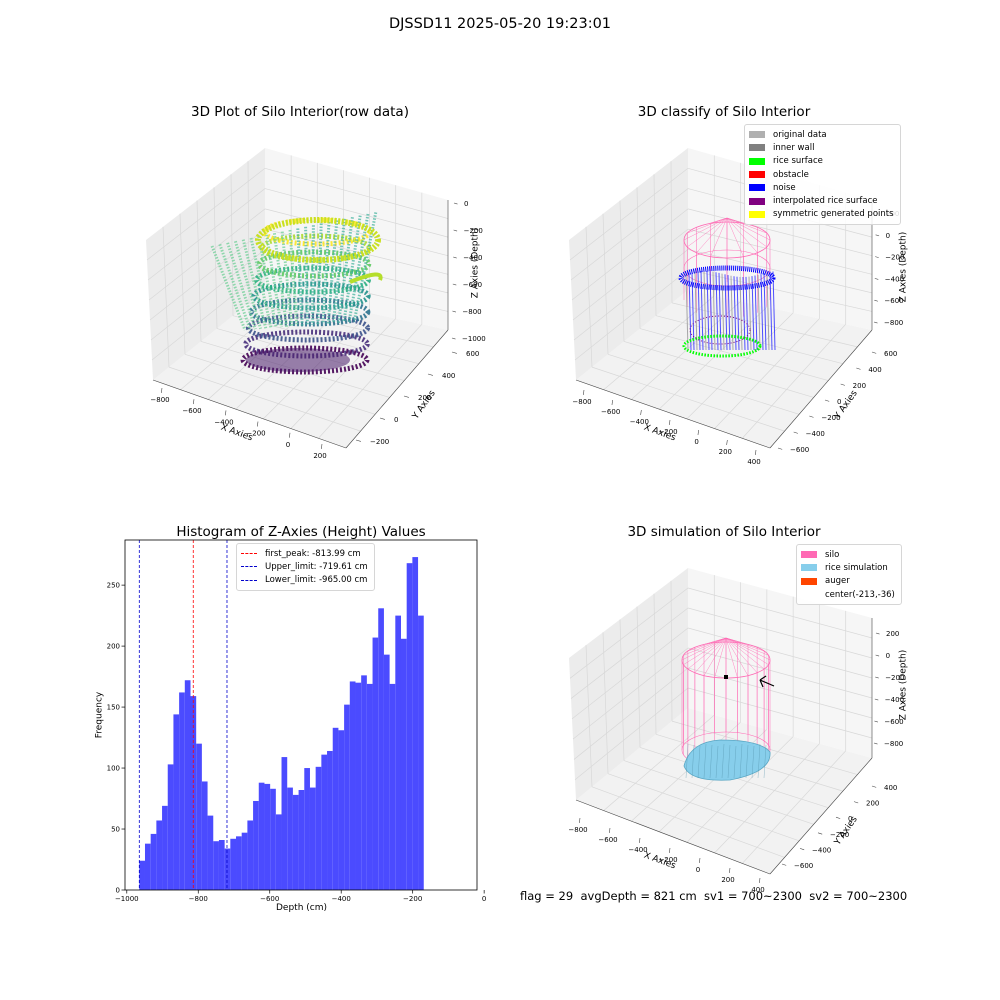 The height and width of the screenshot is (1000, 1000). I want to click on plot1-y-tick-3: 400, so click(448, 376).